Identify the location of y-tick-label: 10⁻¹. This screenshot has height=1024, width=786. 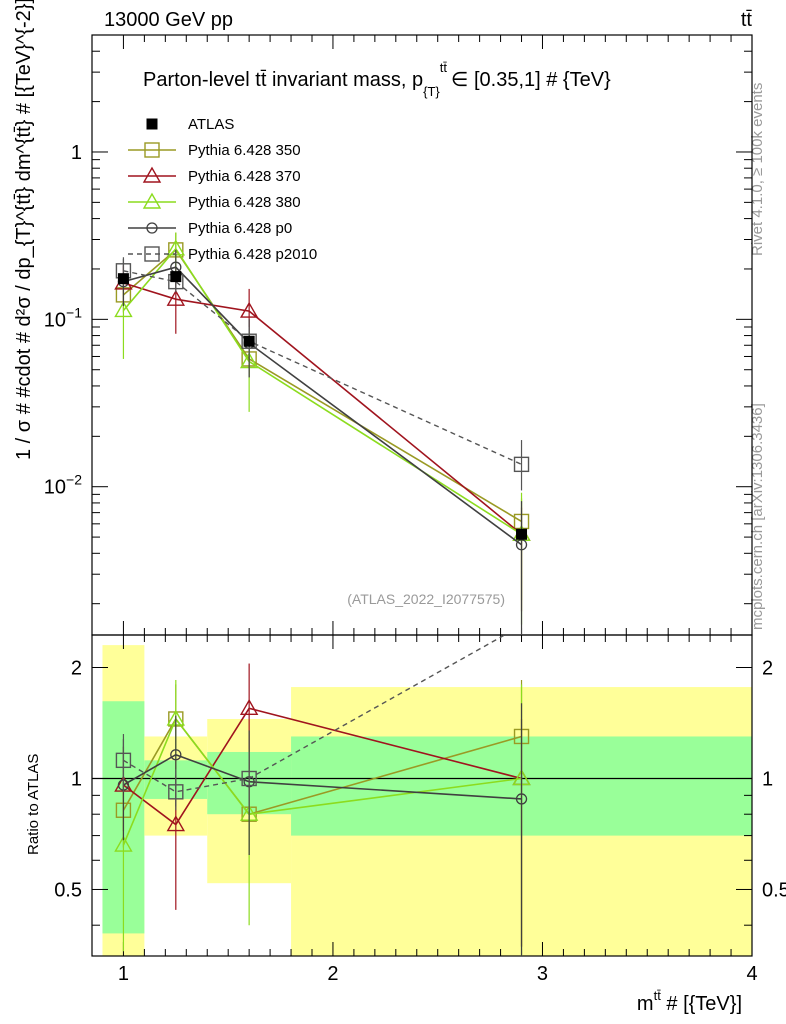
(63, 317).